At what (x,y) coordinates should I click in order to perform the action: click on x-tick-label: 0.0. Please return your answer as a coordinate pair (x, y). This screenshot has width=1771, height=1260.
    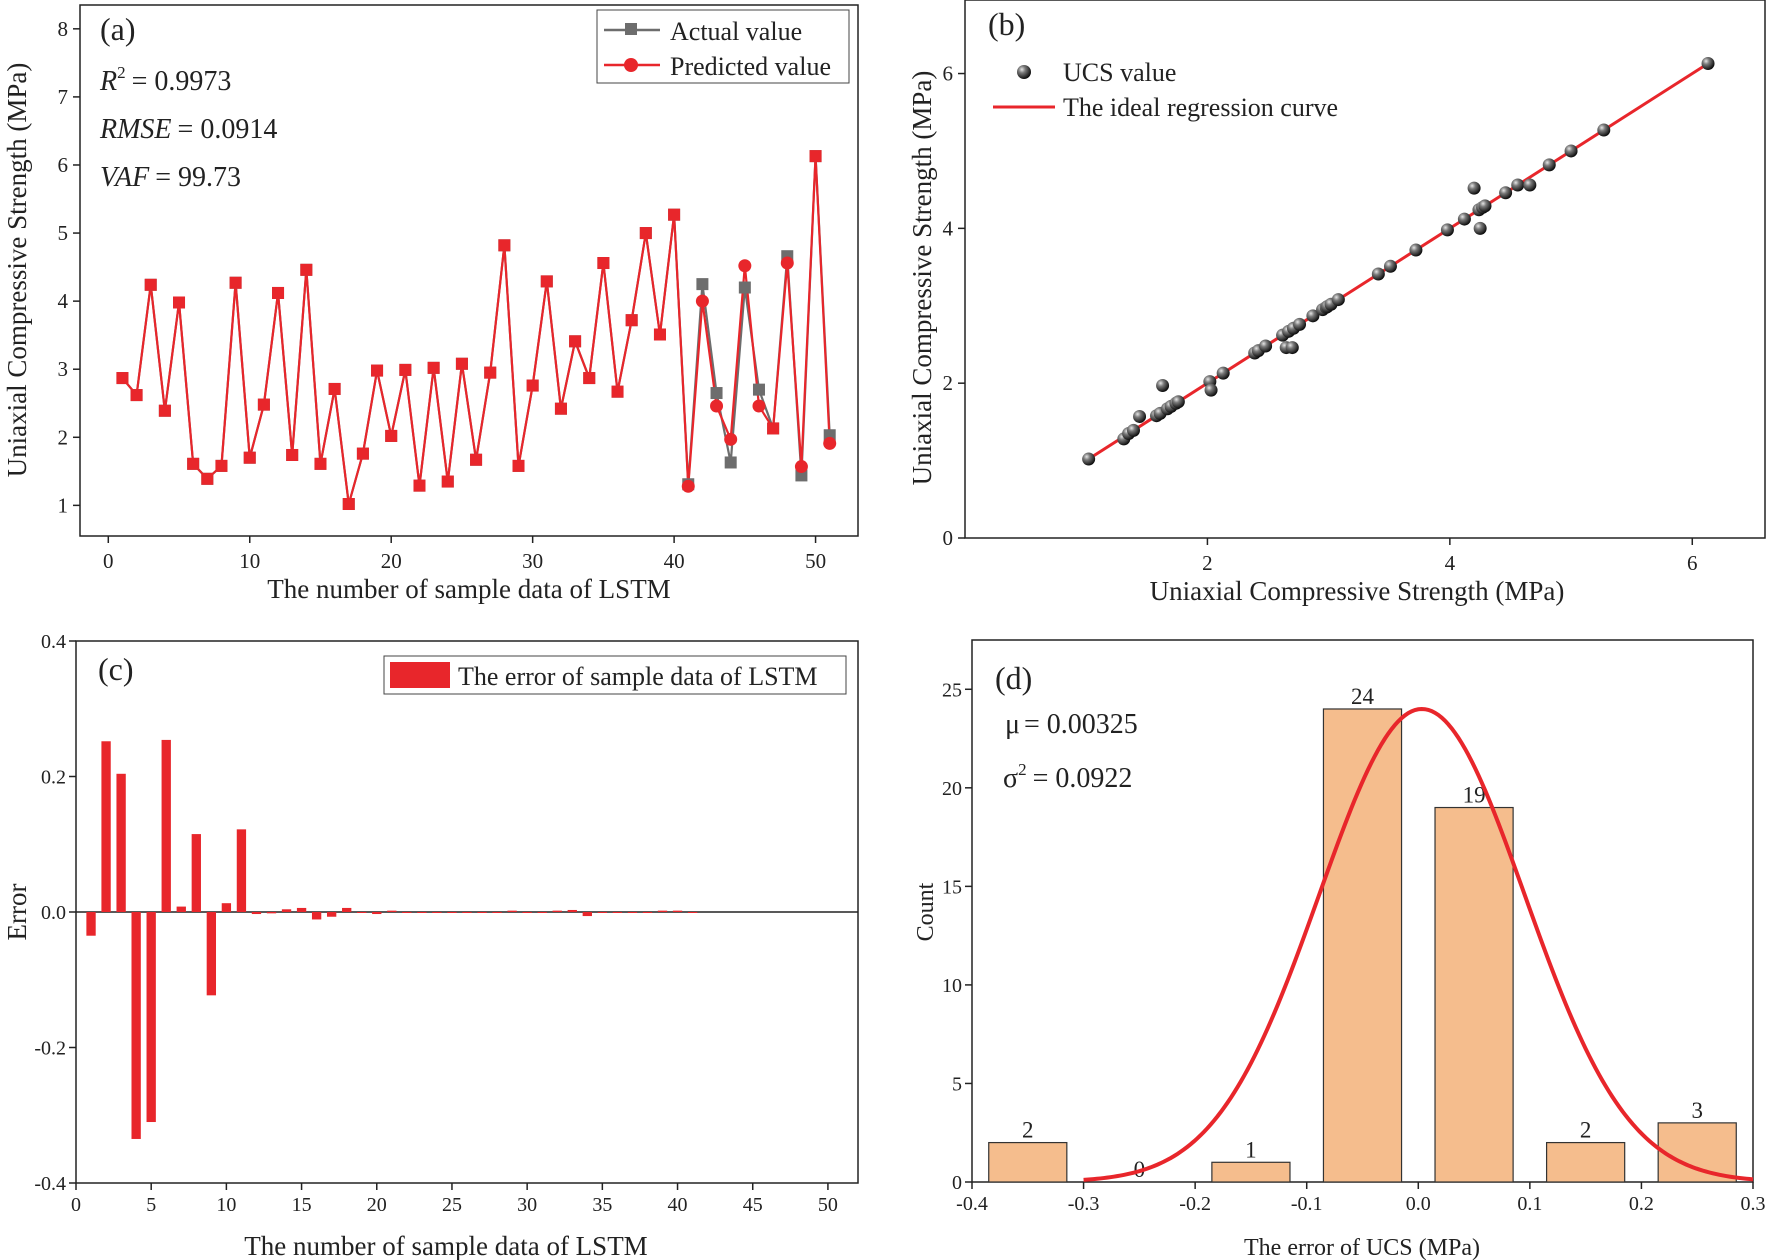
    Looking at the image, I should click on (1418, 1204).